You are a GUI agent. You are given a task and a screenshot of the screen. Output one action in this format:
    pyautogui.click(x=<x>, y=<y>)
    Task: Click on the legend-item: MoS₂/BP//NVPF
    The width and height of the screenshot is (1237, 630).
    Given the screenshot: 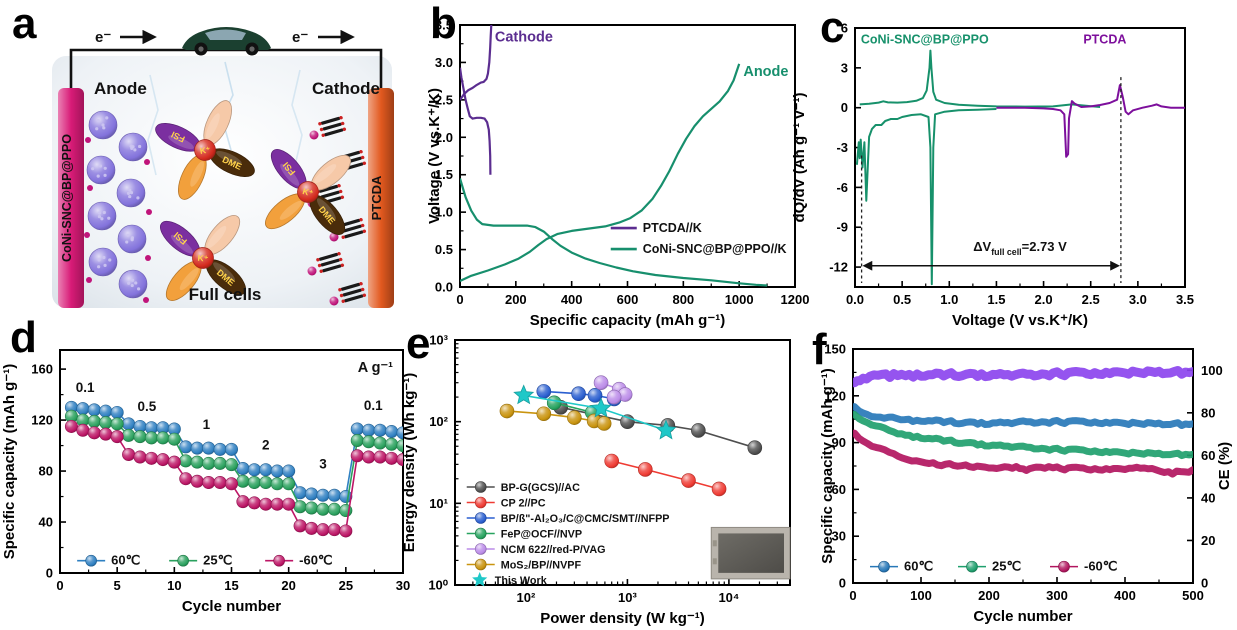 What is the action you would take?
    pyautogui.click(x=524, y=565)
    